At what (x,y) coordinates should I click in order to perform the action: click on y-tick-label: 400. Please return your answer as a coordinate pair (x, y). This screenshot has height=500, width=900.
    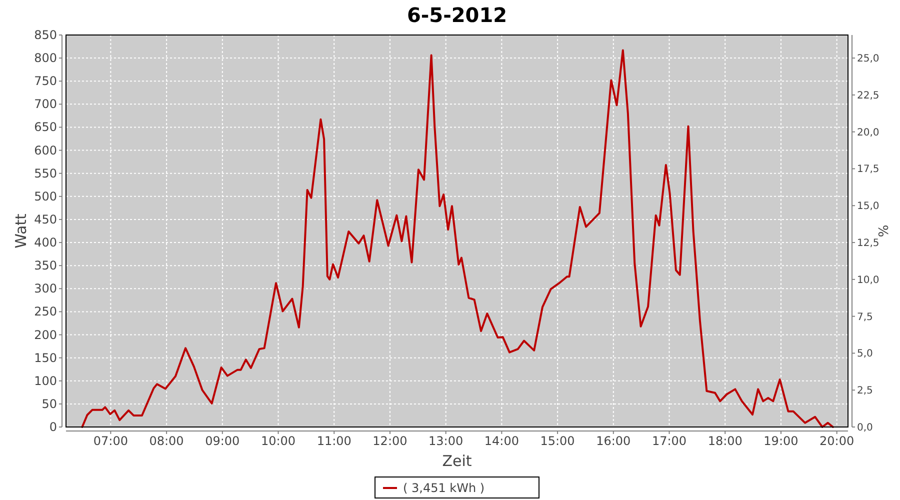
    Looking at the image, I should click on (45, 243).